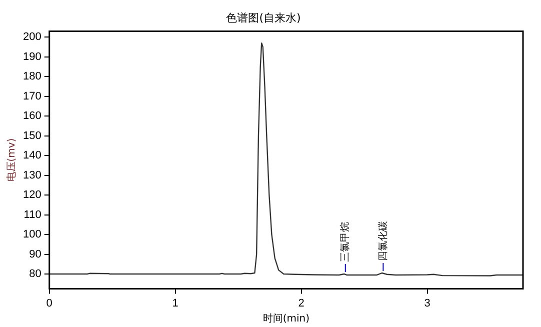 This screenshot has width=541, height=327. Describe the element at coordinates (32, 234) in the screenshot. I see `y-tick-label: 100` at that location.